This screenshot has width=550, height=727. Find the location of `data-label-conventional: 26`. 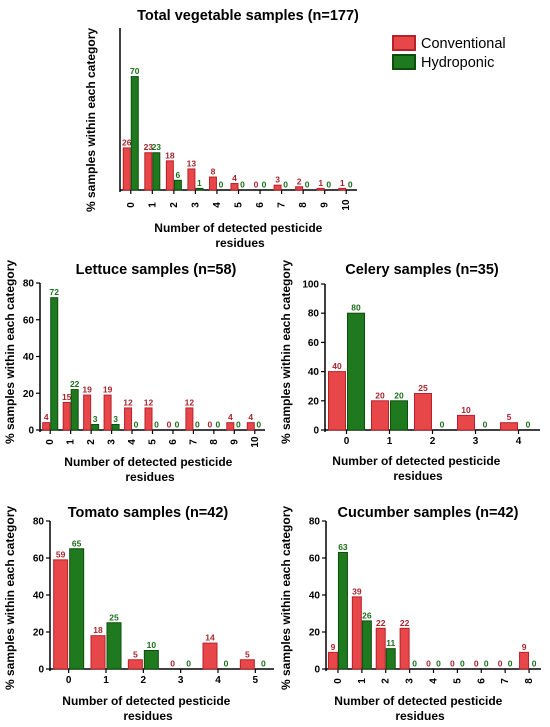

data-label-conventional: 26 is located at coordinates (127, 142).